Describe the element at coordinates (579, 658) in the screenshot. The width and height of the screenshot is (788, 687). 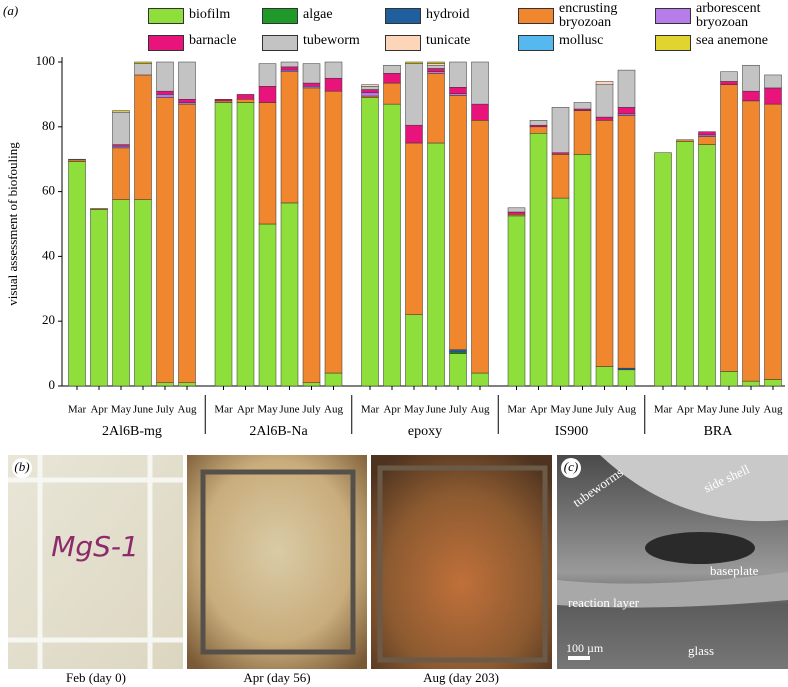
I see `scale-bar` at that location.